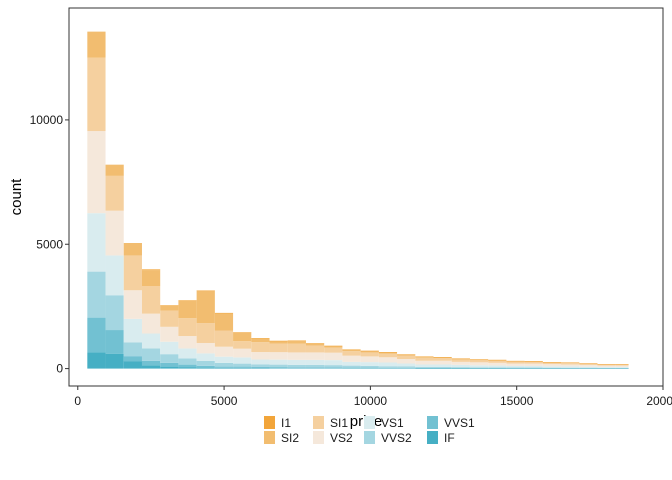  What do you see at coordinates (59, 369) in the screenshot?
I see `y-tick-label: 0` at bounding box center [59, 369].